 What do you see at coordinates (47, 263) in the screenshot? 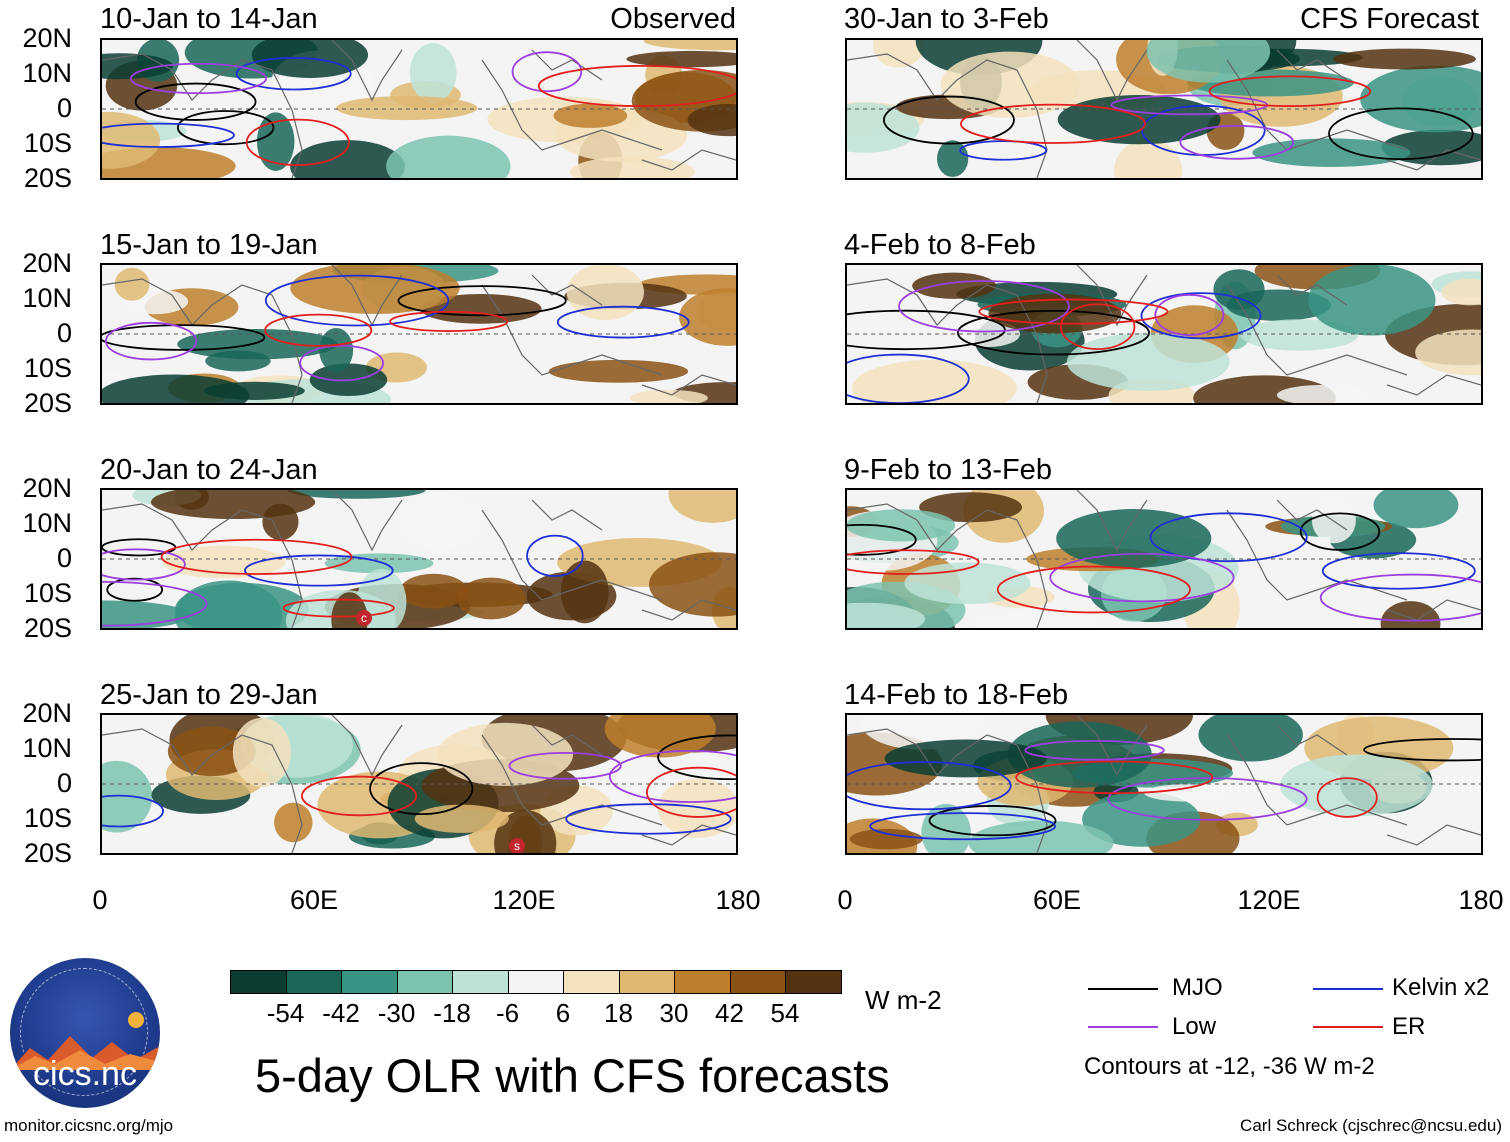
I see `lat-label-row2-0: 20N` at bounding box center [47, 263].